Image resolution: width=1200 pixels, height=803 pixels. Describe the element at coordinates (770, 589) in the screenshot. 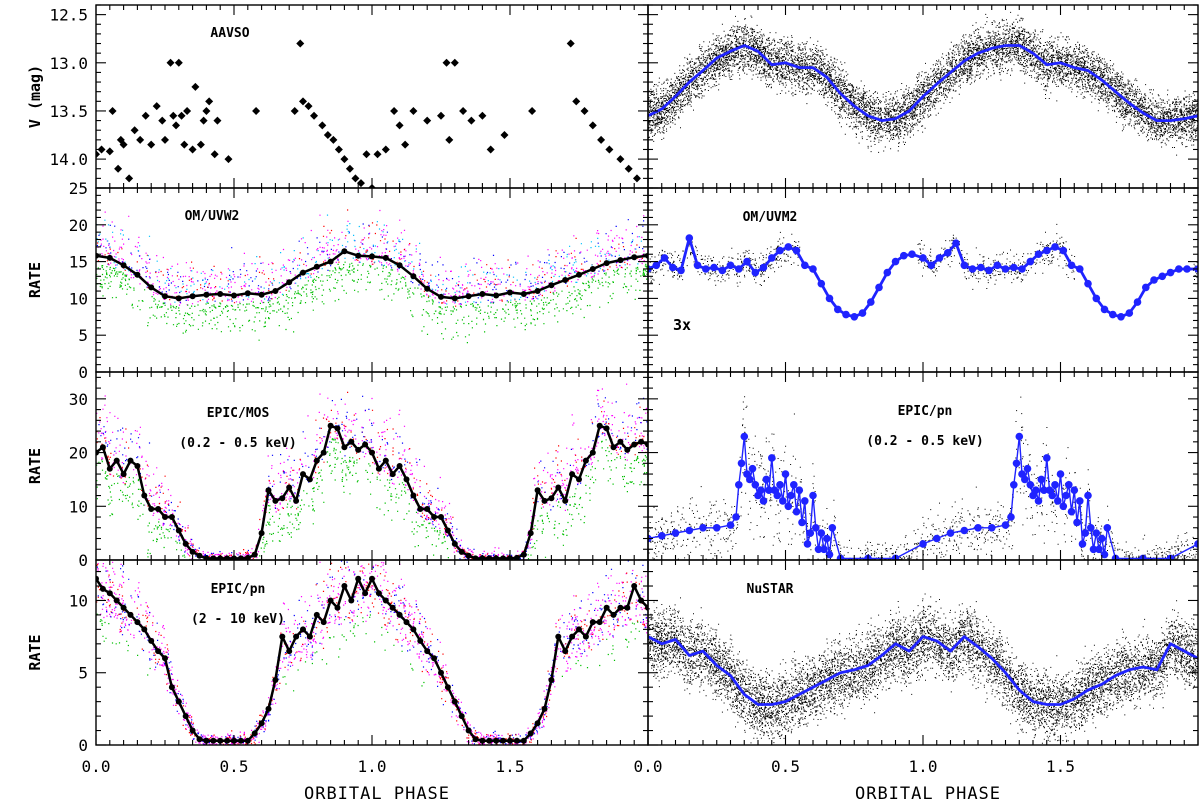

I see `panel-label-nustar: NuSTAR` at that location.